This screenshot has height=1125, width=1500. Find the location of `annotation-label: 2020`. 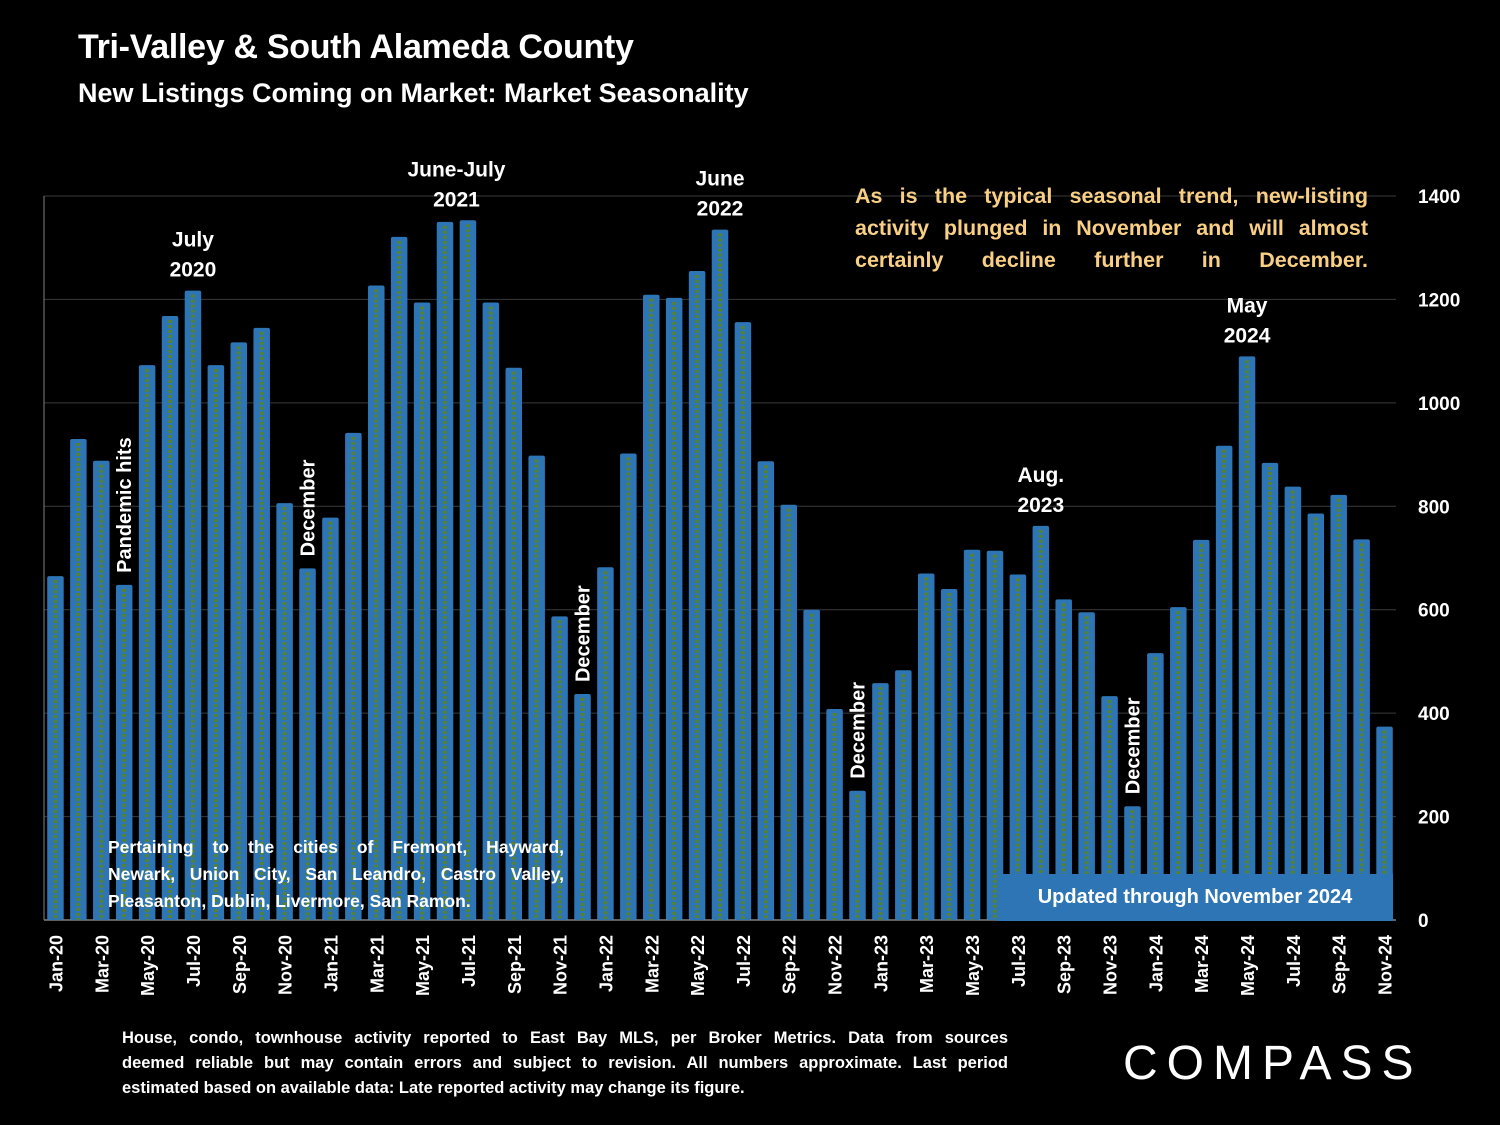

annotation-label: 2020 is located at coordinates (193, 270).